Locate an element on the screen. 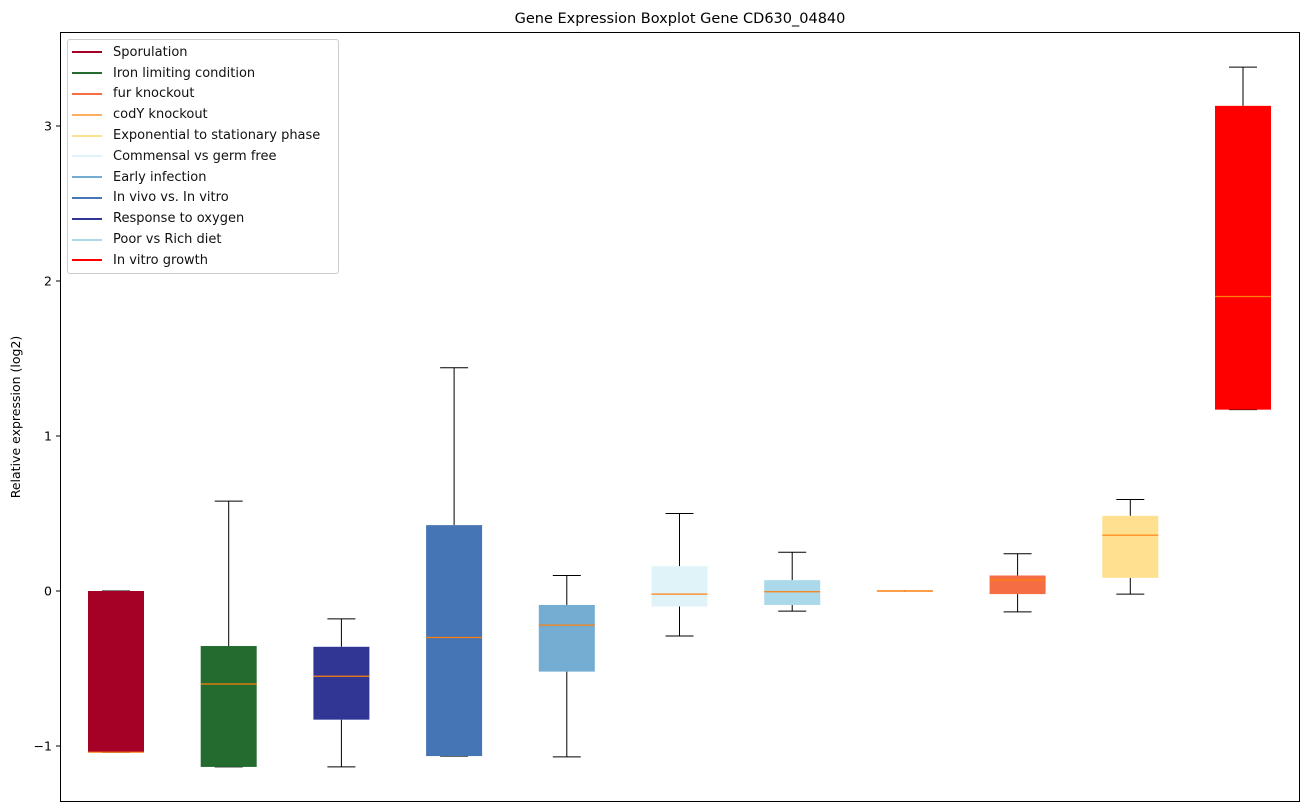 The height and width of the screenshot is (812, 1309). y-tick-label: −1 is located at coordinates (43, 746).